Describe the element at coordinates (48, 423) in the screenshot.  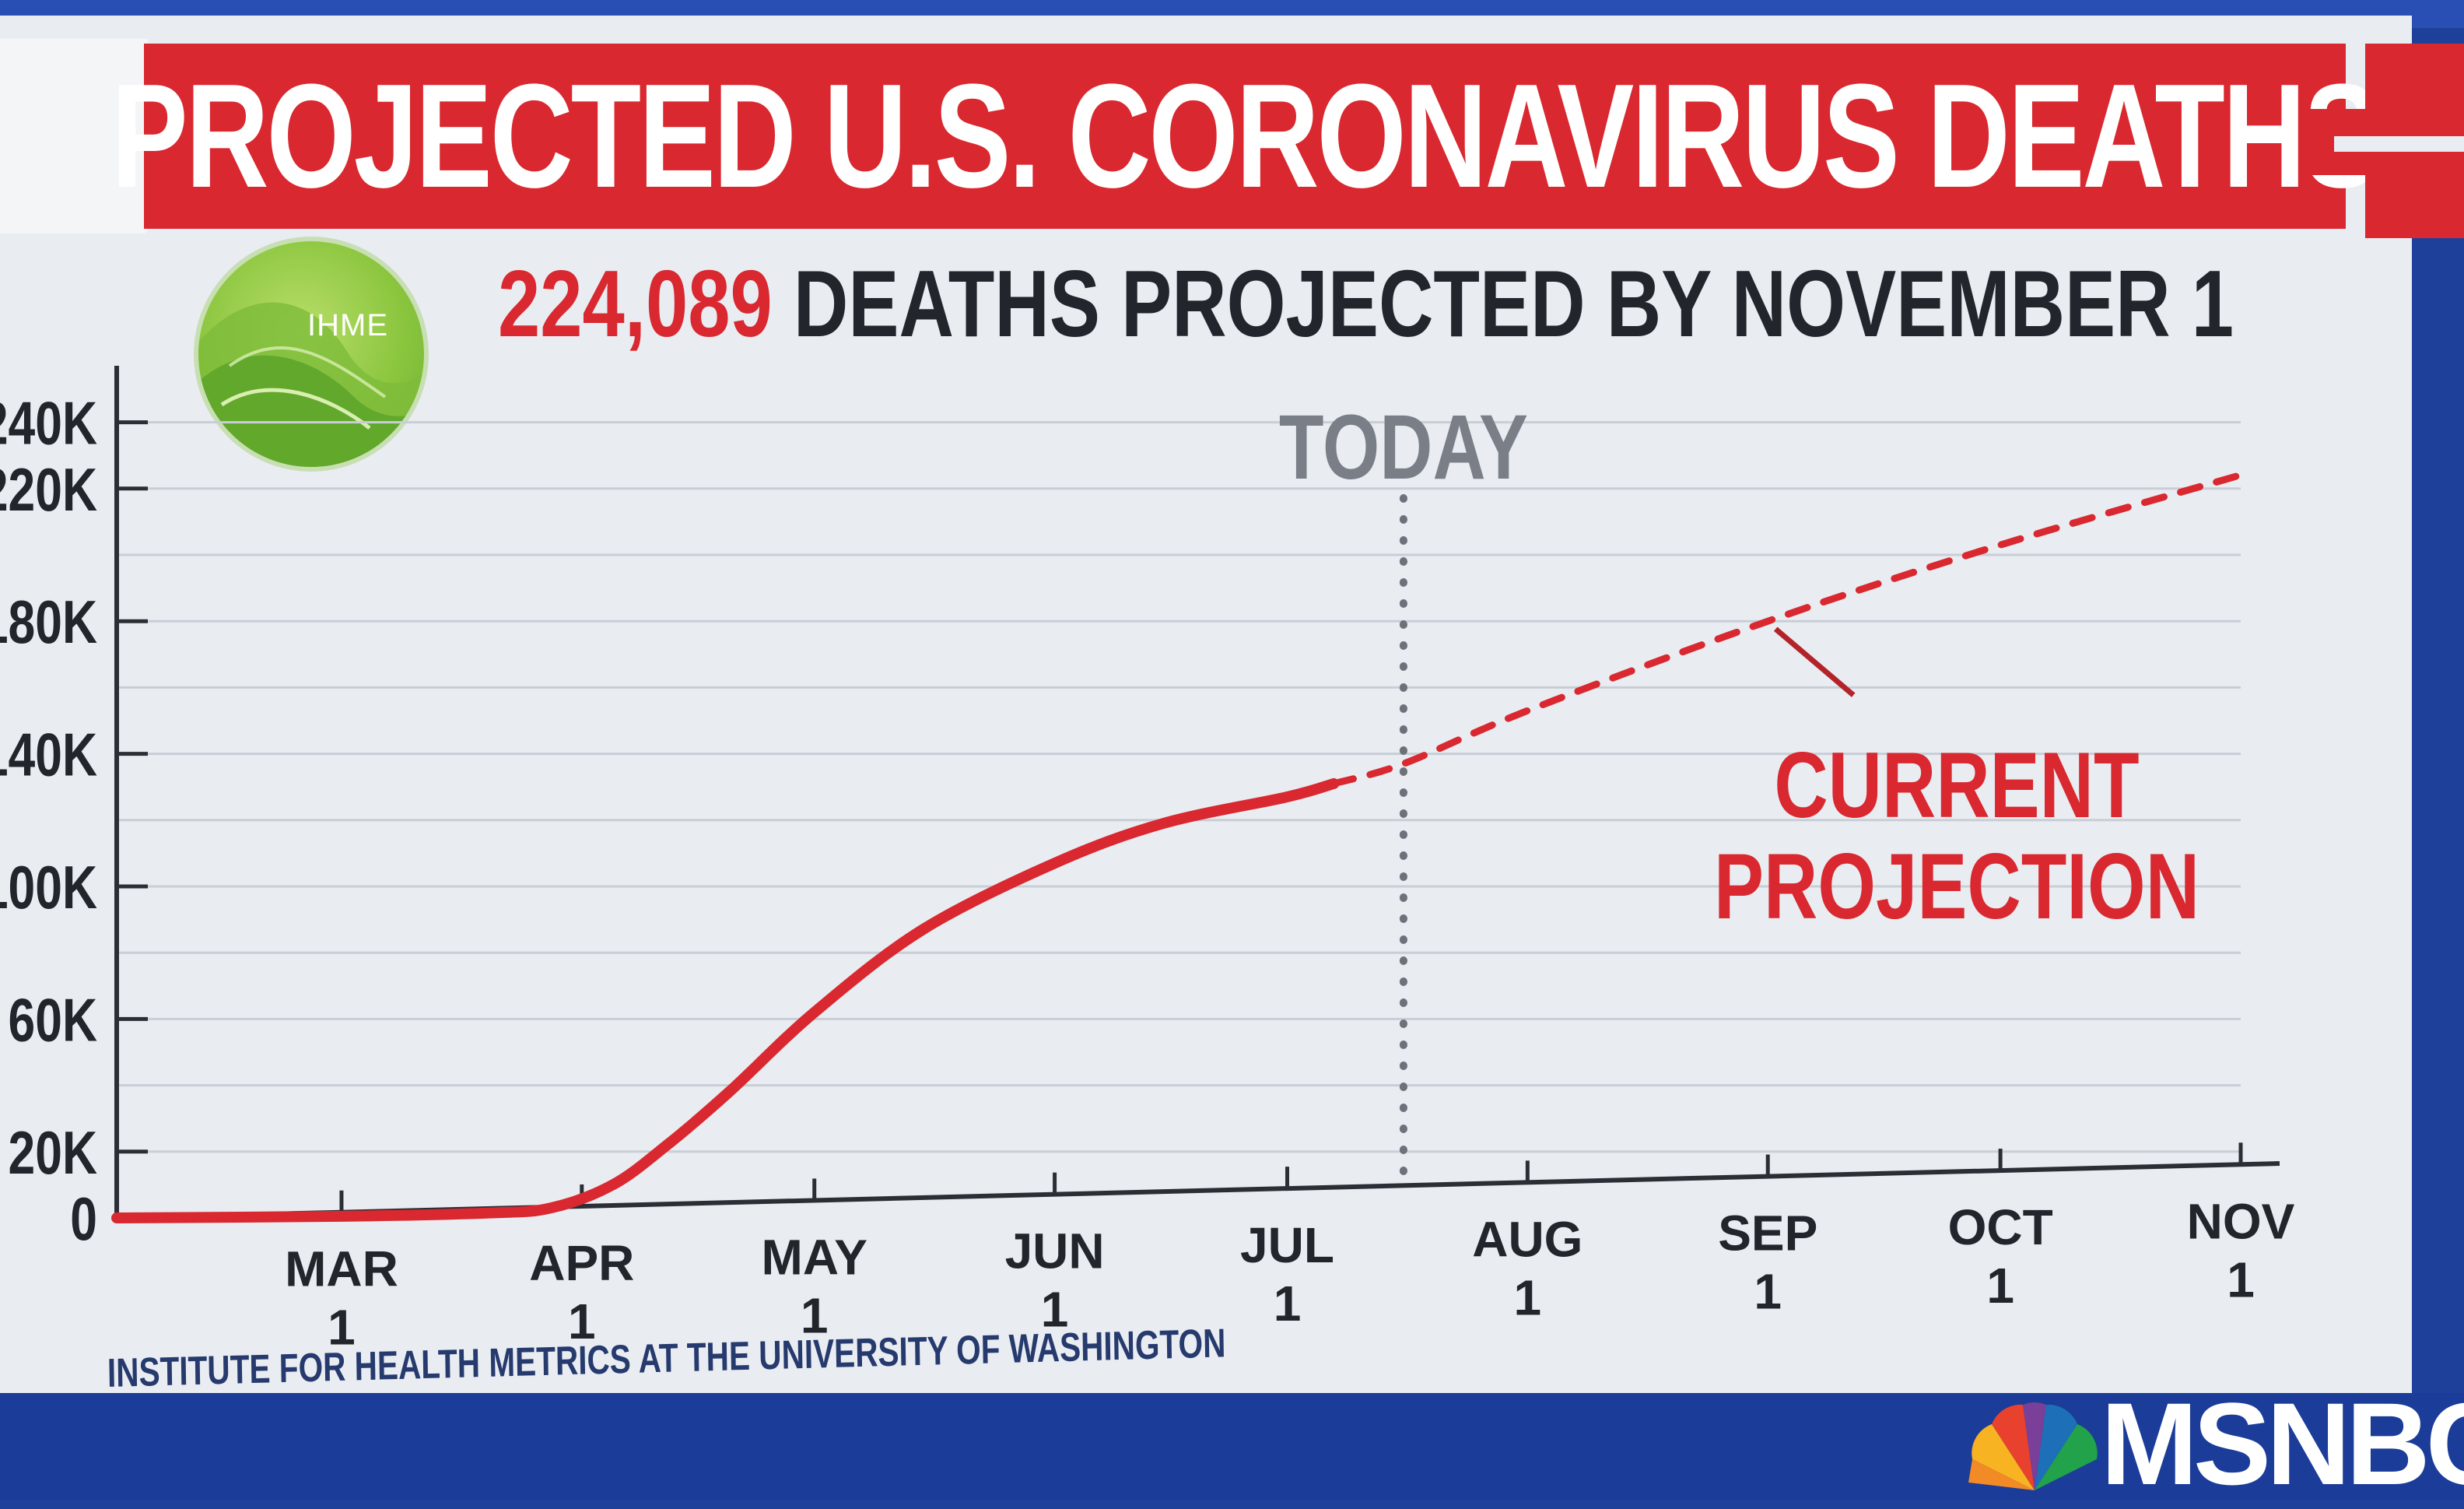
I see `y-tick-label: 240K` at that location.